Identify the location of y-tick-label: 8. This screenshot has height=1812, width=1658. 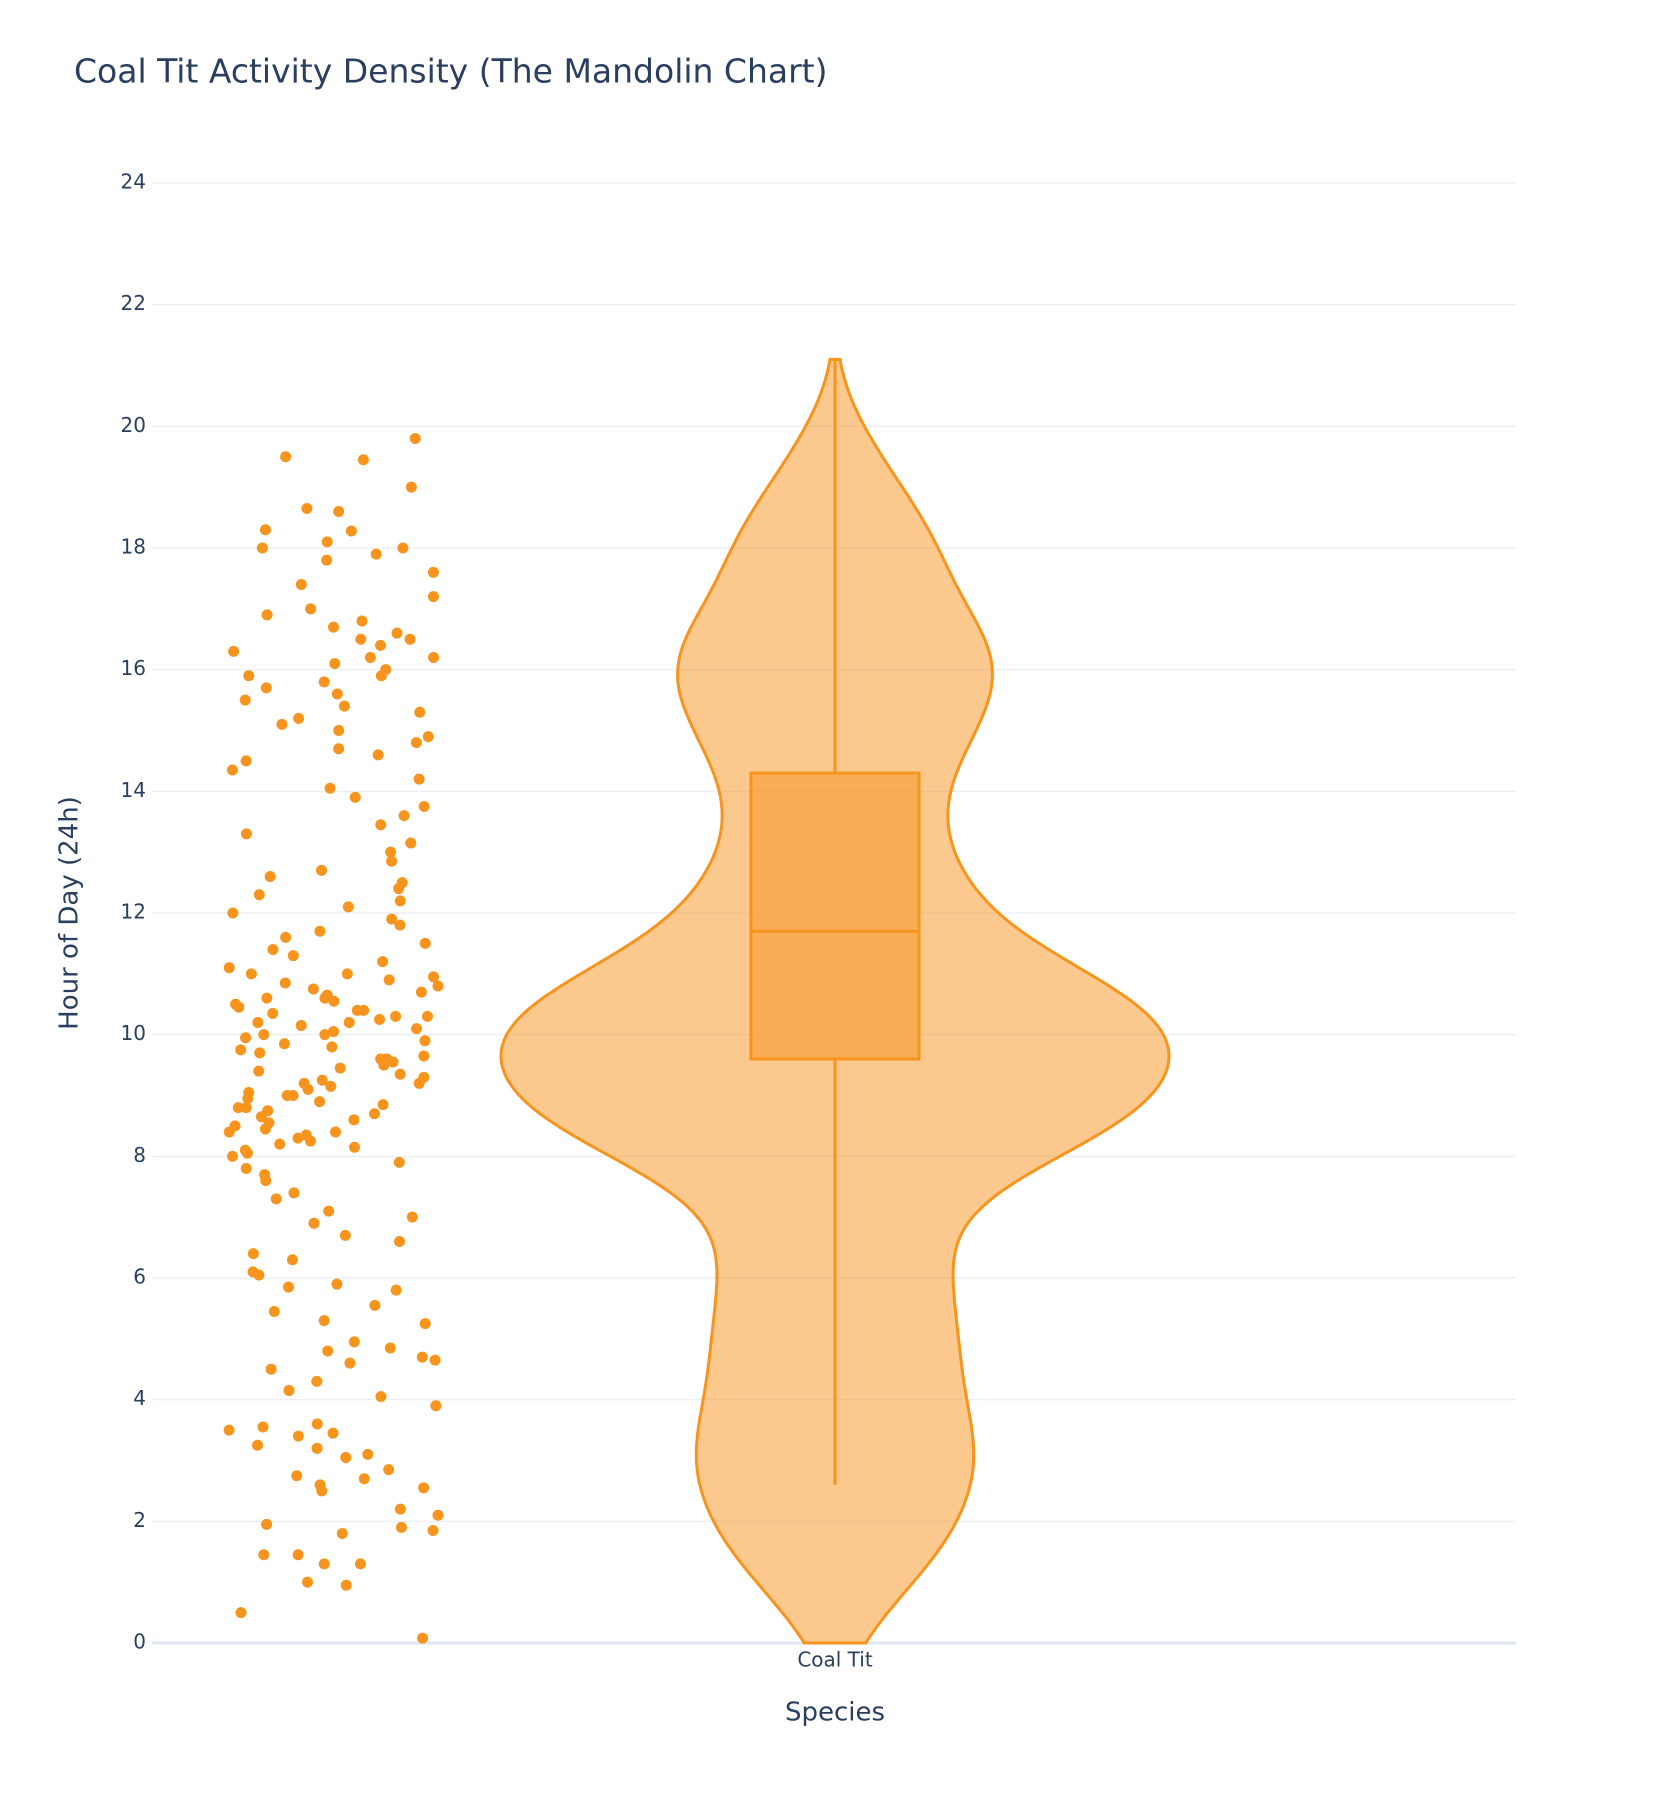
(139, 1155).